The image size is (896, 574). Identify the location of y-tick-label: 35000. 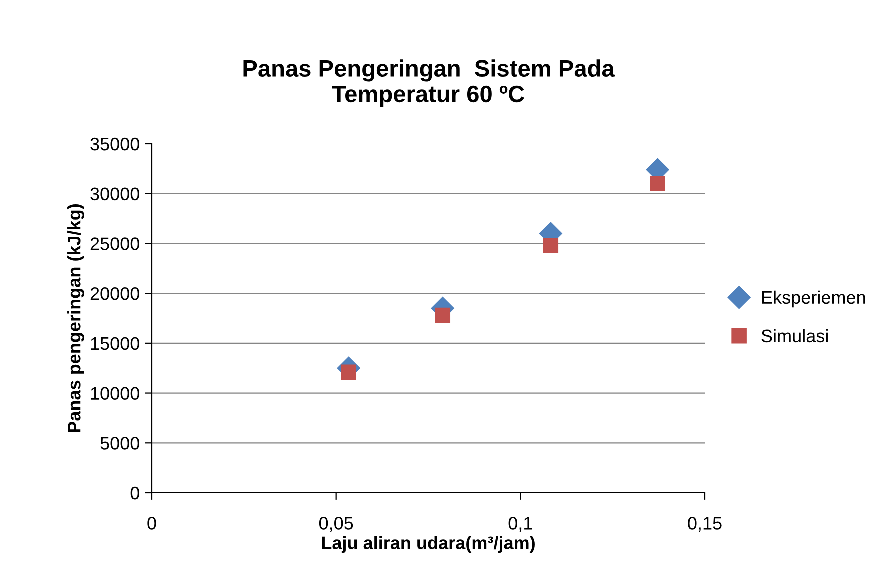
(115, 144).